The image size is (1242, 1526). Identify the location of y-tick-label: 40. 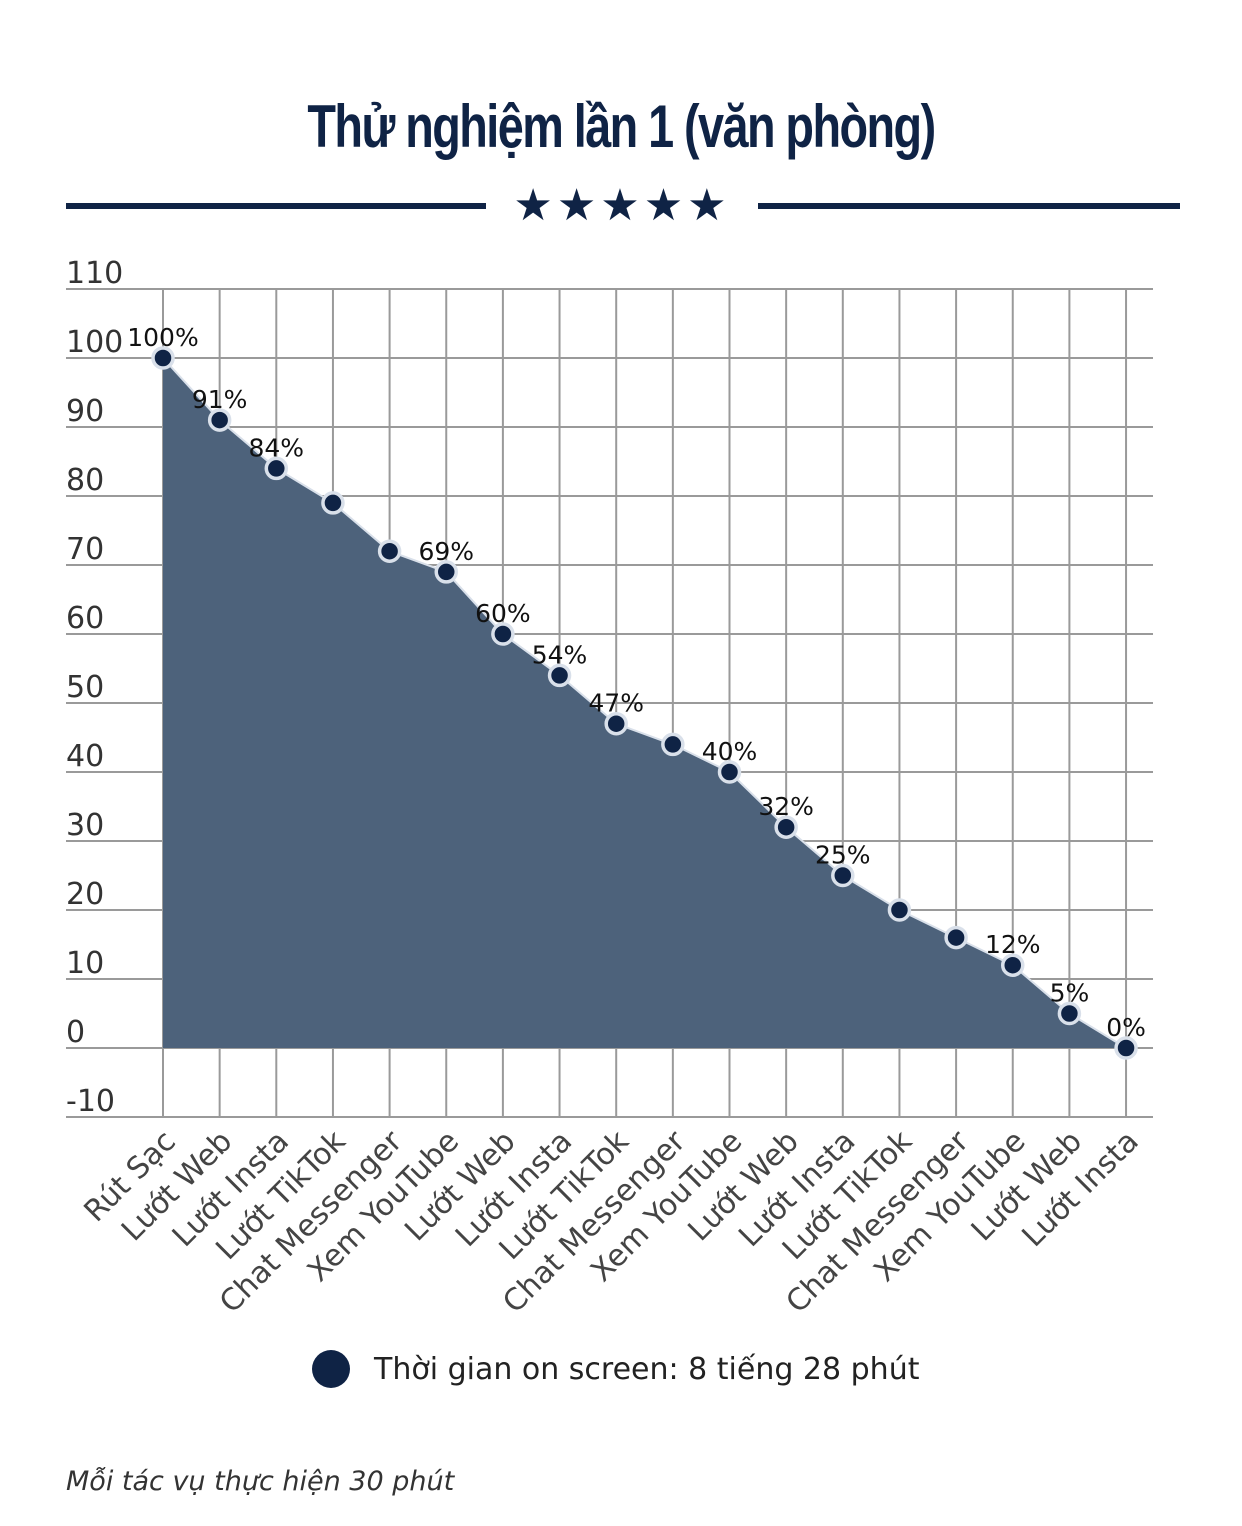
(85, 756).